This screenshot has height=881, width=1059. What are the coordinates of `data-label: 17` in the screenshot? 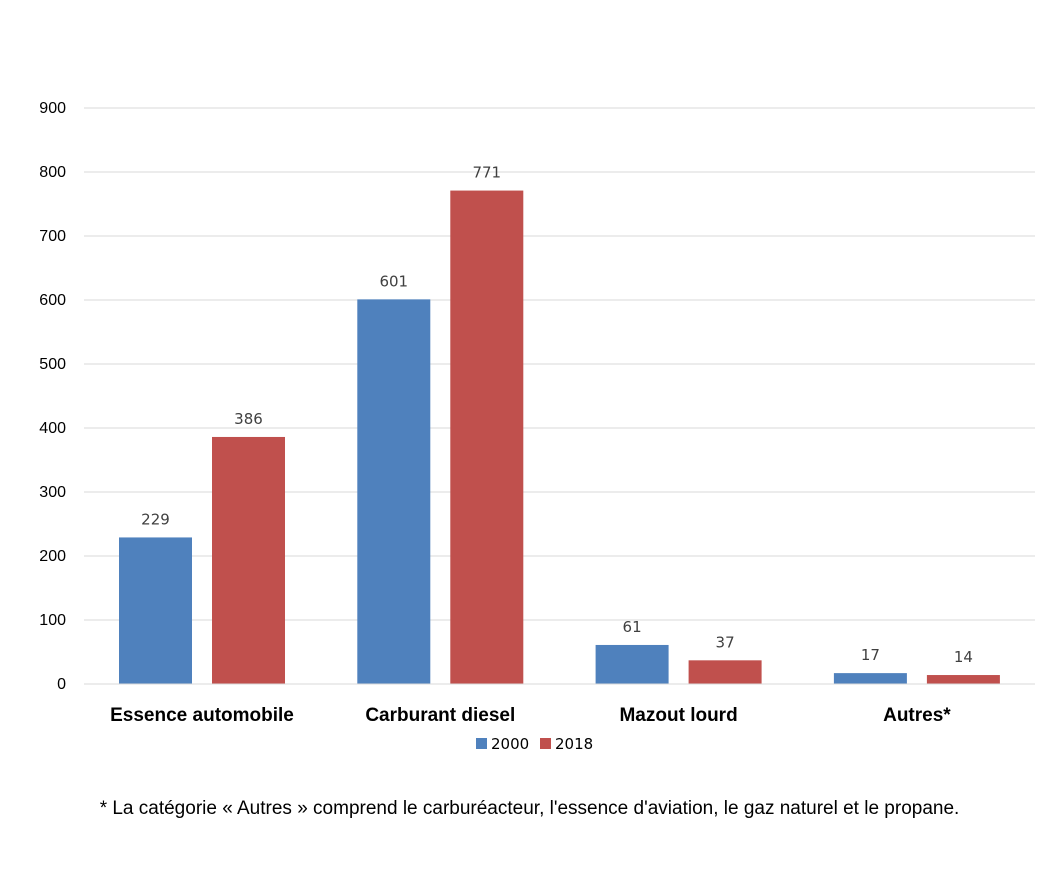 It's located at (870, 655).